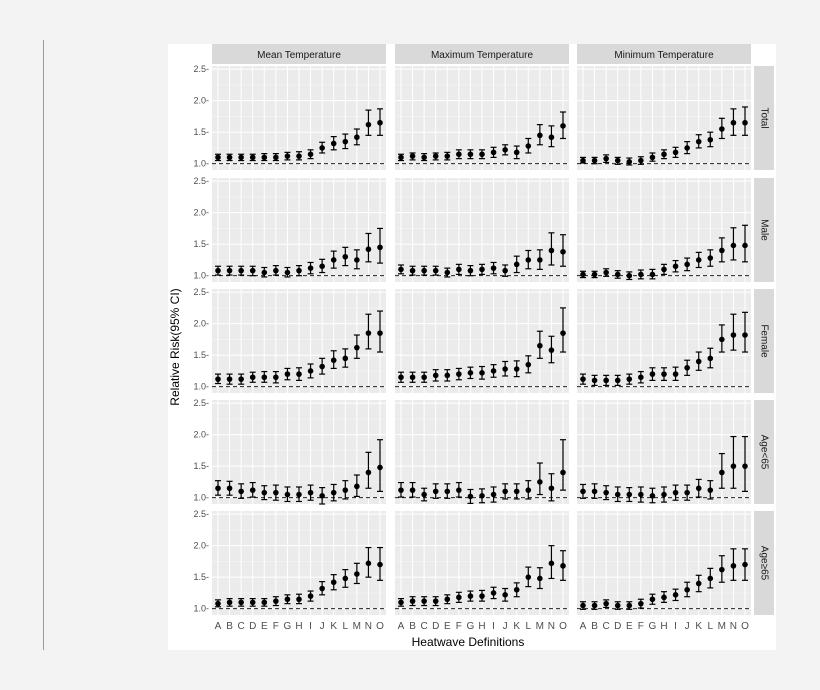 The height and width of the screenshot is (690, 820). I want to click on column-strip, so click(664, 54).